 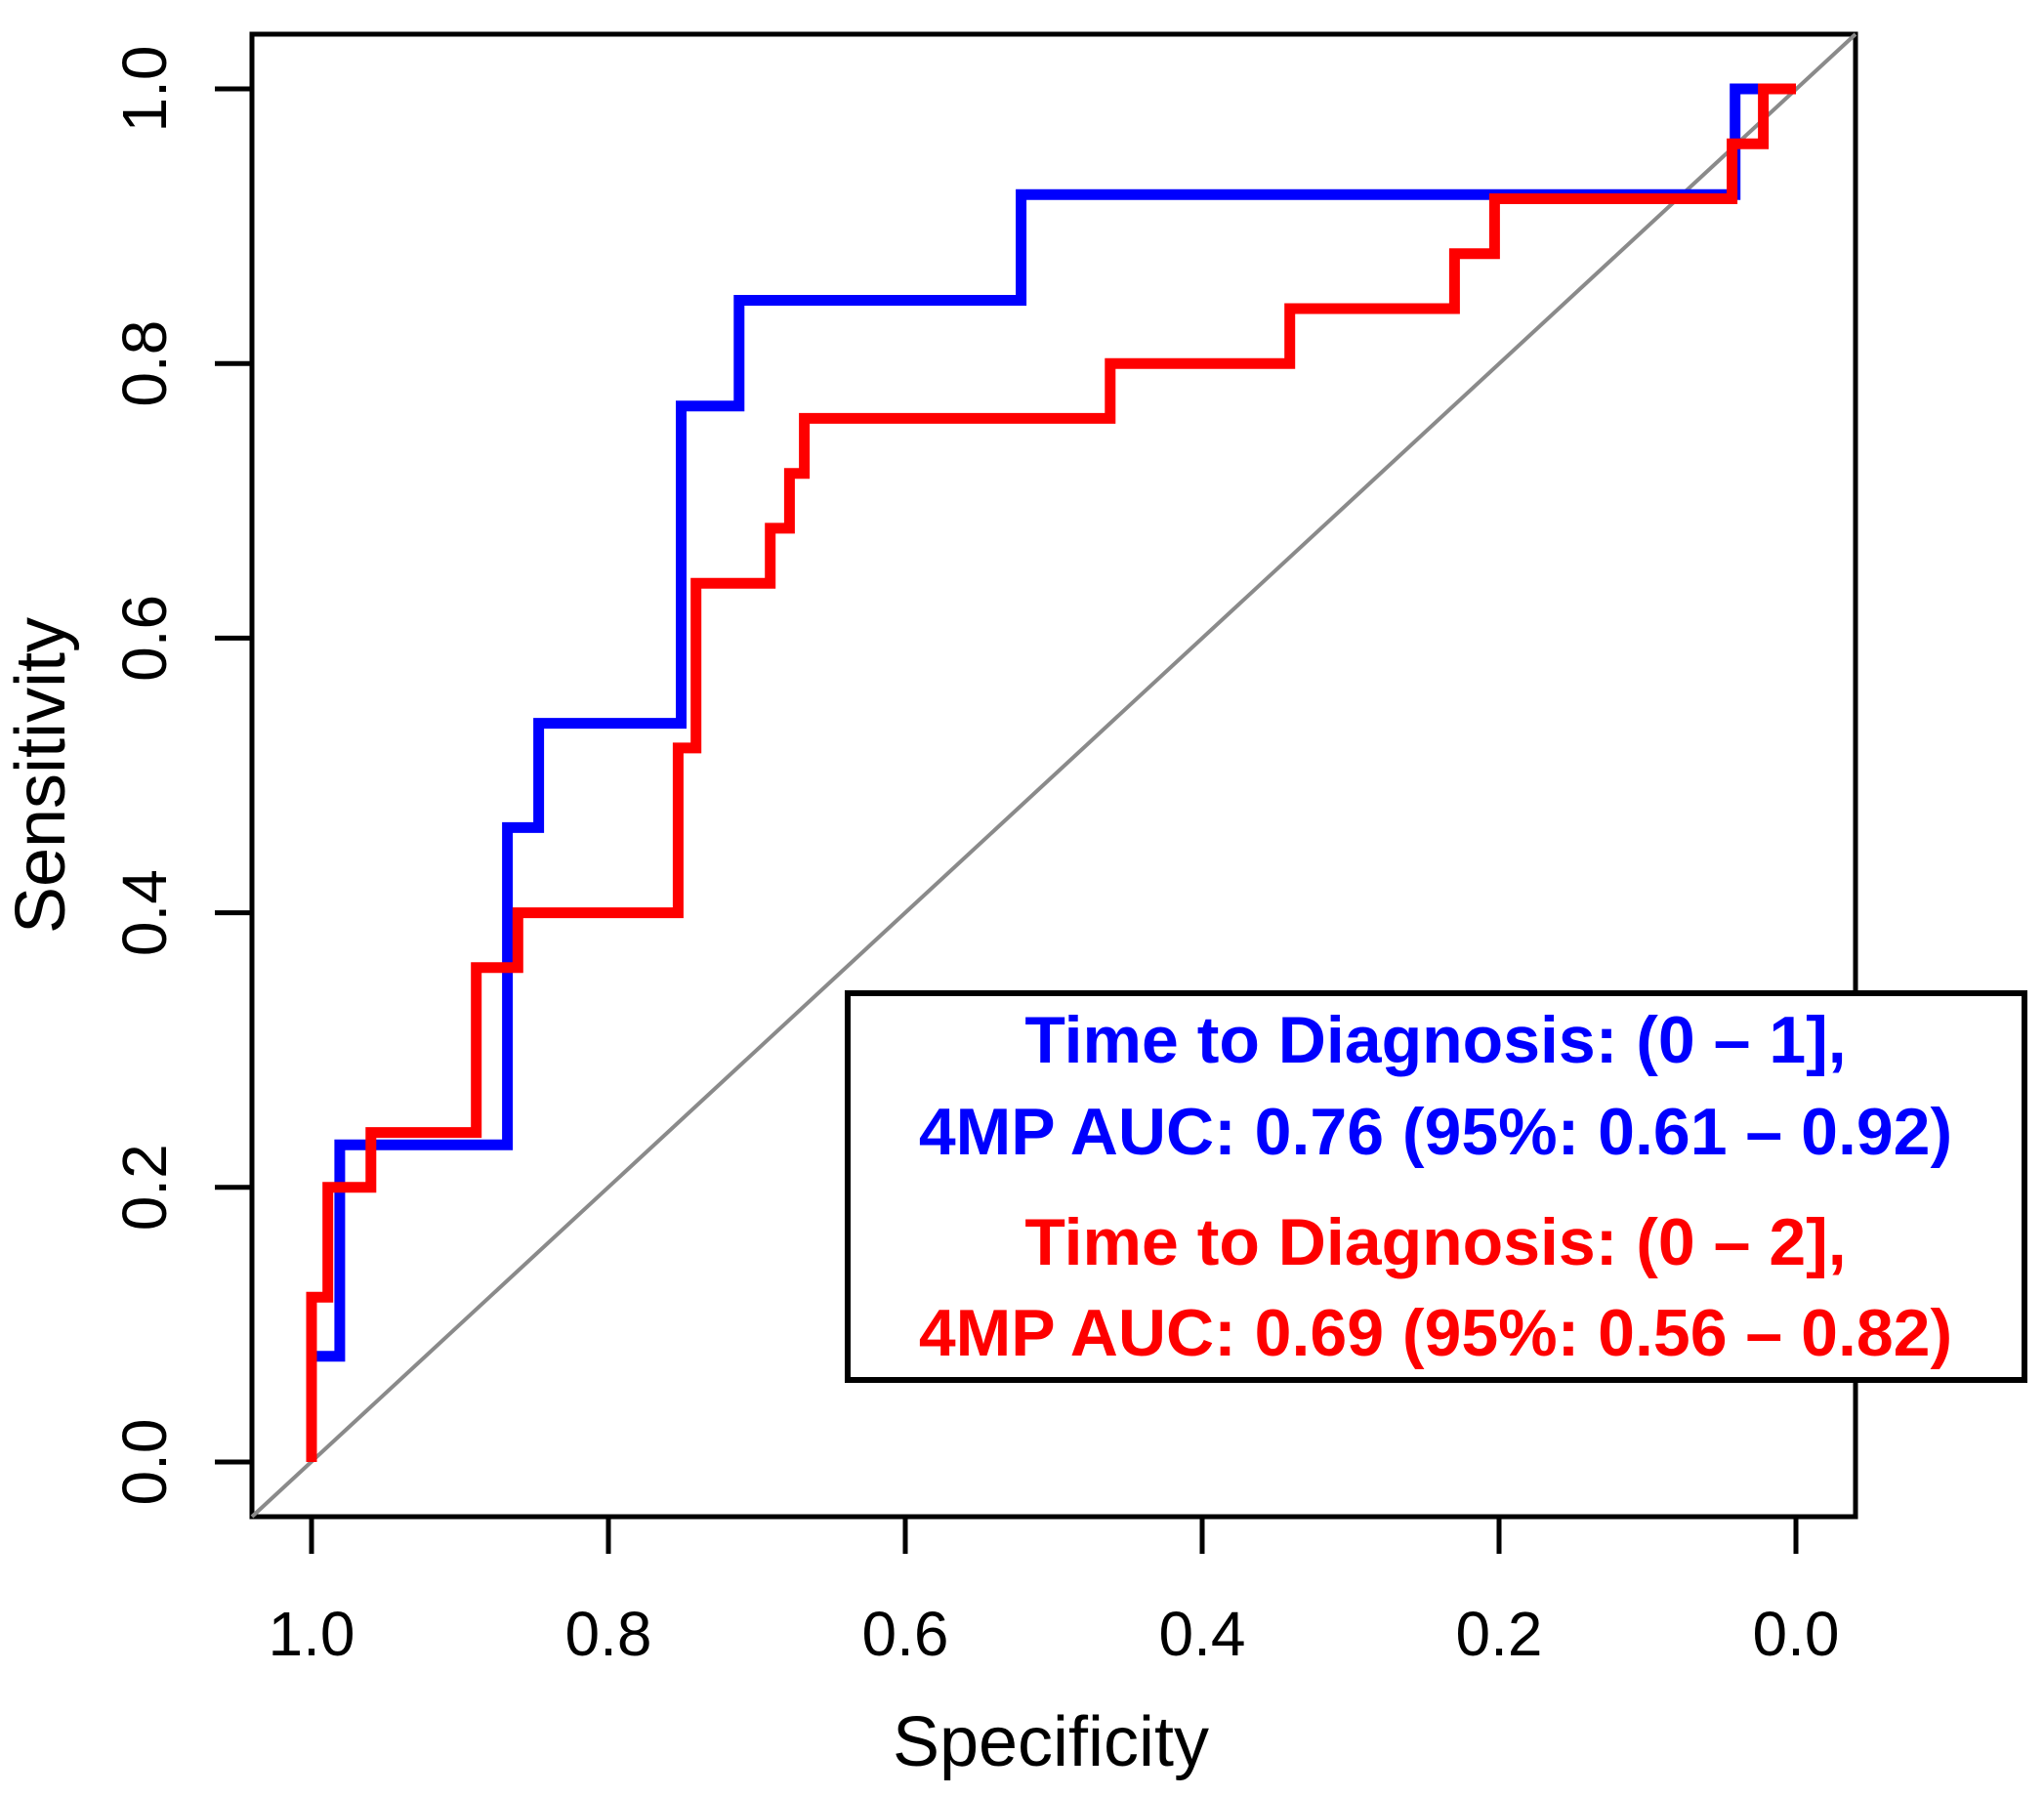 I want to click on x-axis-tick-label: 0.2, so click(x=1499, y=1634).